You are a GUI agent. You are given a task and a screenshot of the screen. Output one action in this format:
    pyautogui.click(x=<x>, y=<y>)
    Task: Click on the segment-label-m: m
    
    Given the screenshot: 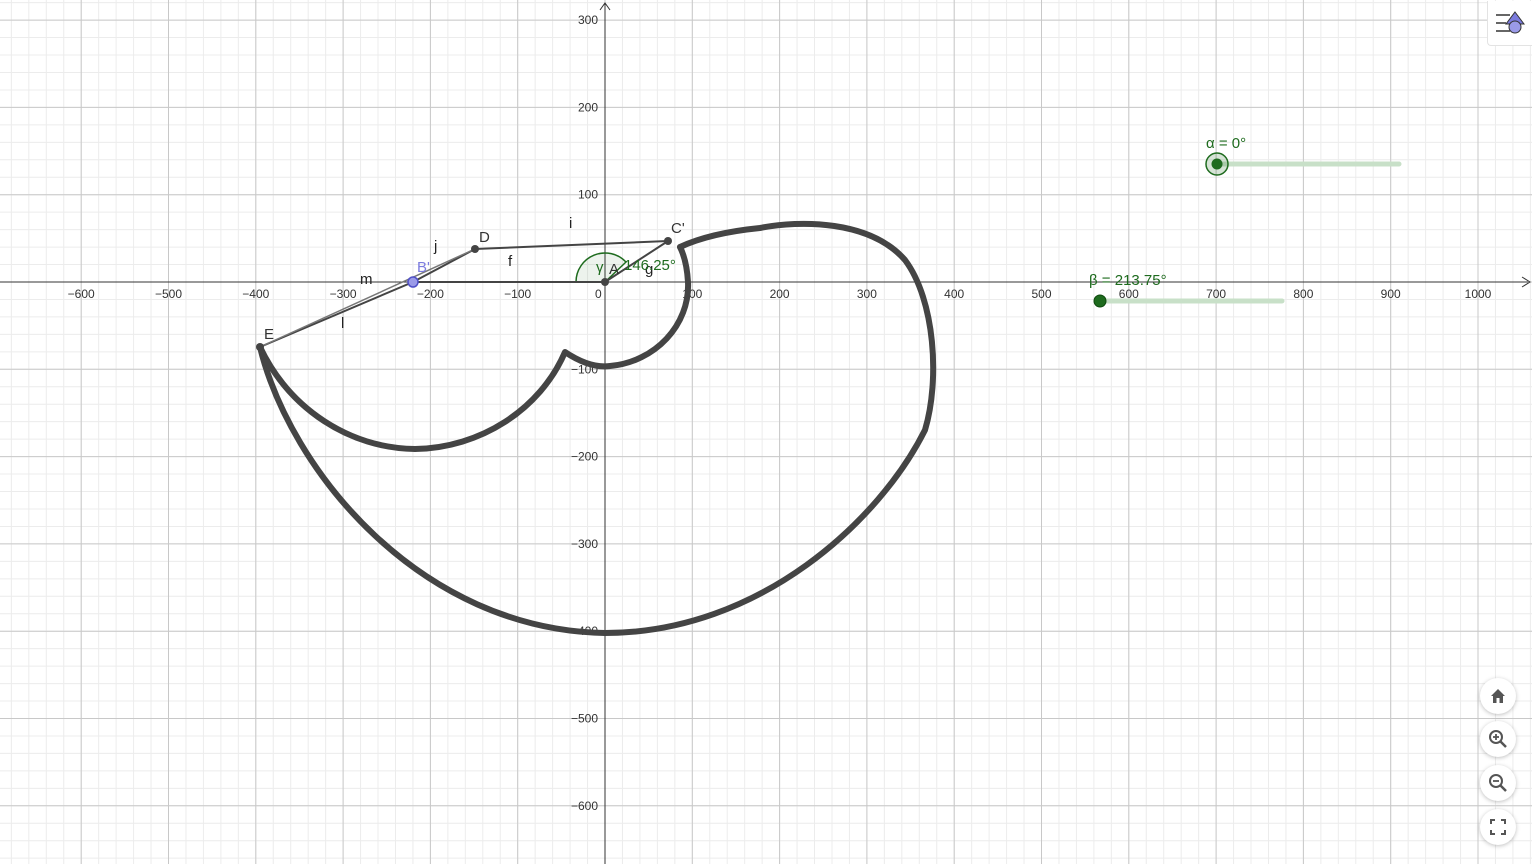 What is the action you would take?
    pyautogui.click(x=366, y=279)
    